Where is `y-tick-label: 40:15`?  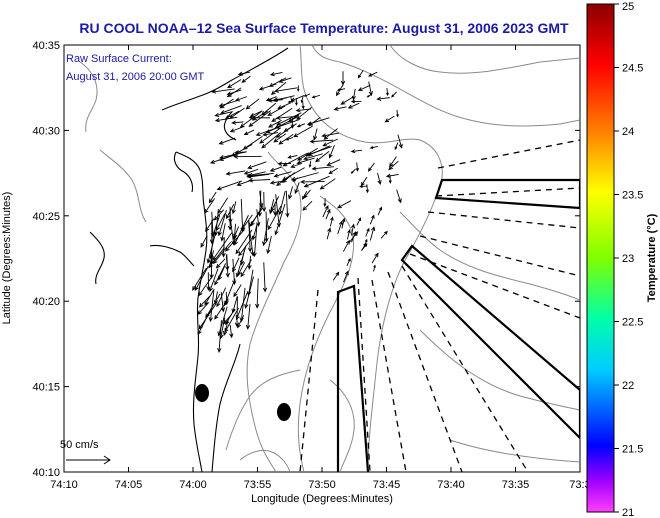
y-tick-label: 40:15 is located at coordinates (46, 388).